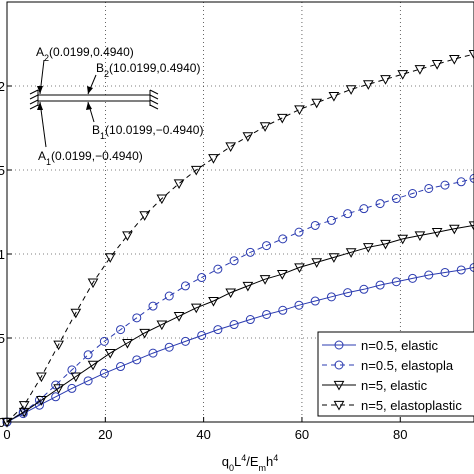  I want to click on x-tick-label: 60, so click(302, 434).